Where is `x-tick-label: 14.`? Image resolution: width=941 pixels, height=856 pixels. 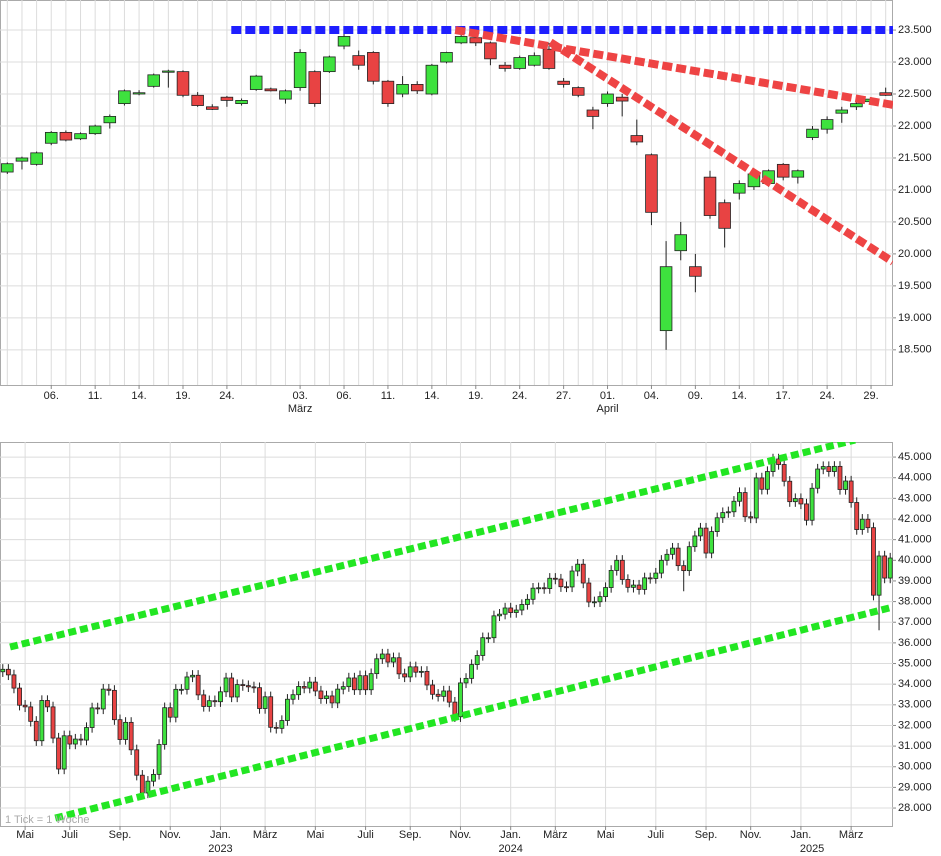 x-tick-label: 14. is located at coordinates (739, 396).